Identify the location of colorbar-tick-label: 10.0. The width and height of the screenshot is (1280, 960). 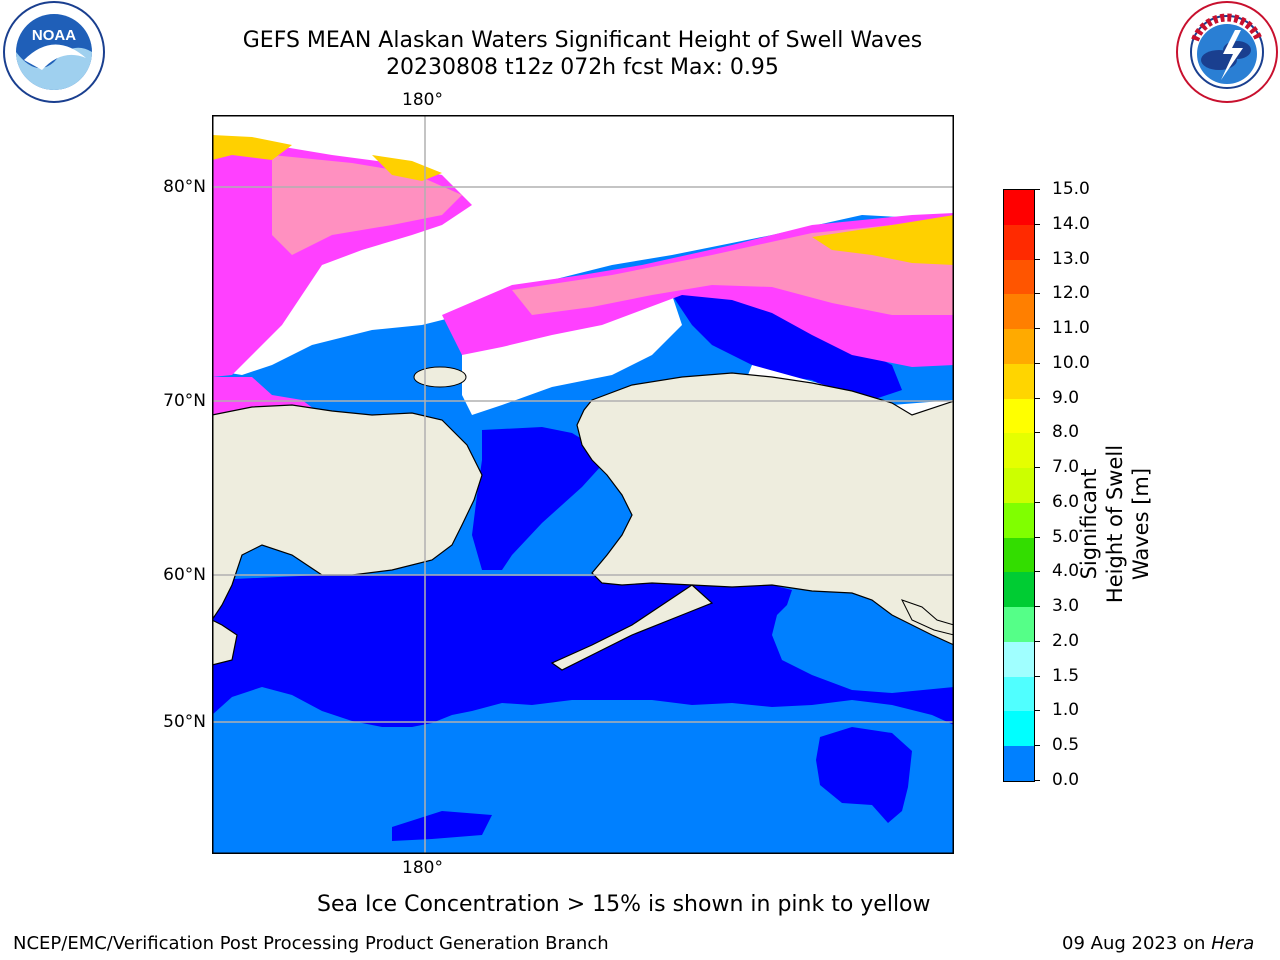
(1071, 362).